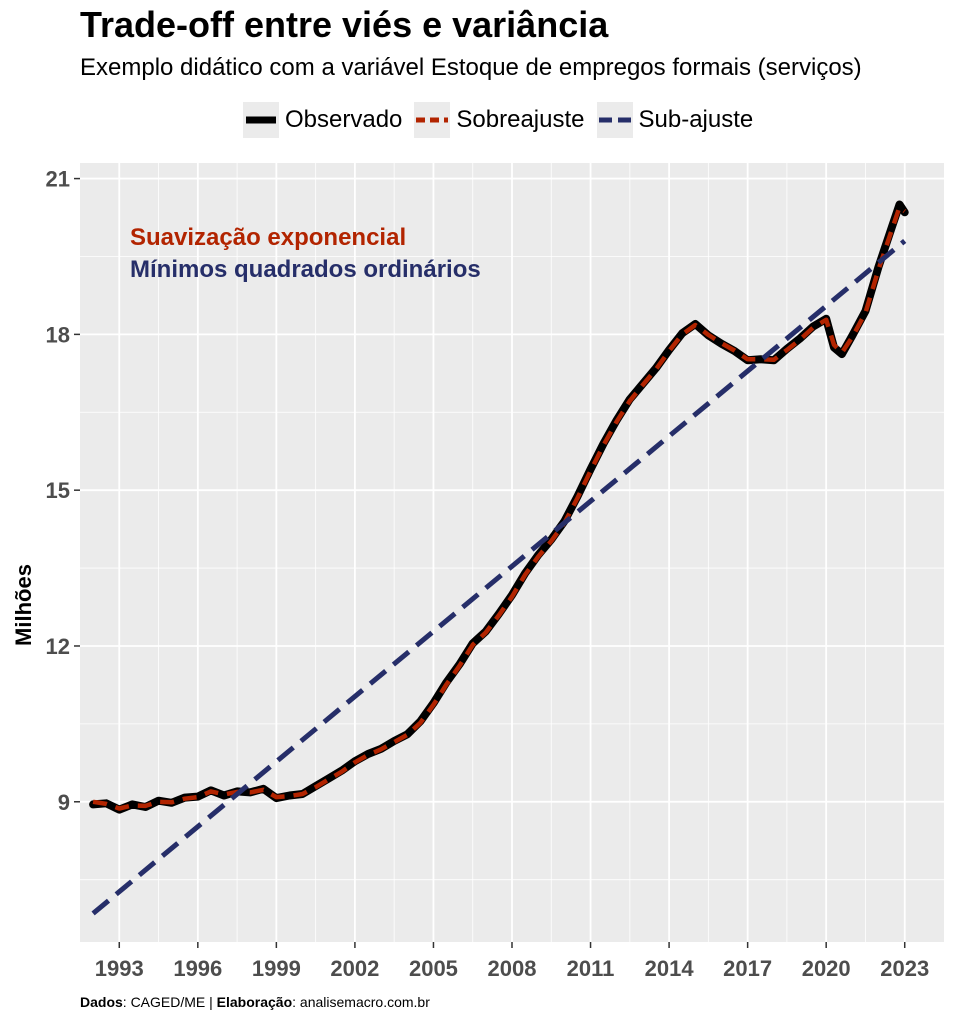 The image size is (956, 1024). Describe the element at coordinates (670, 968) in the screenshot. I see `x-tick-label: 2014` at that location.